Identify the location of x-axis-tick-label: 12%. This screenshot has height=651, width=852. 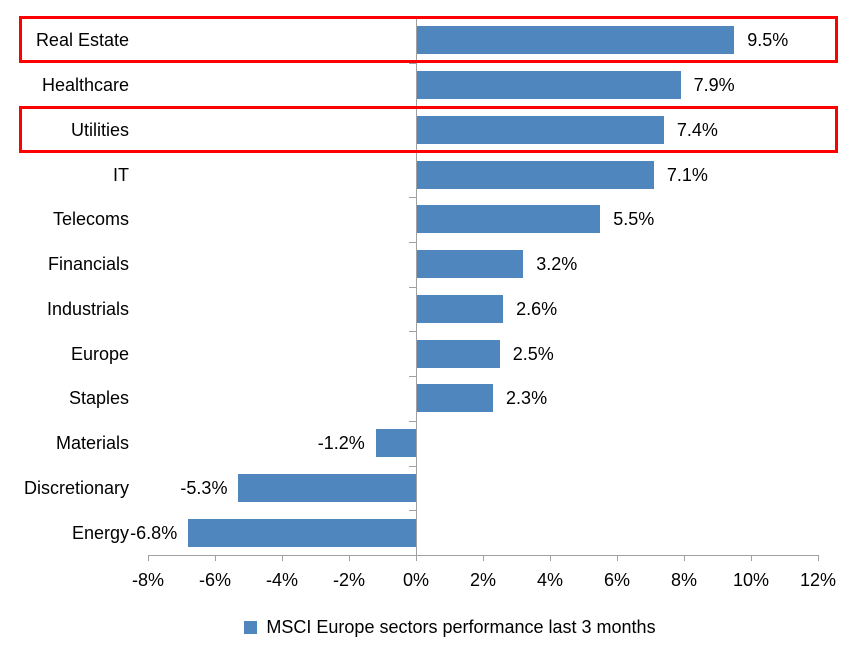
(818, 580).